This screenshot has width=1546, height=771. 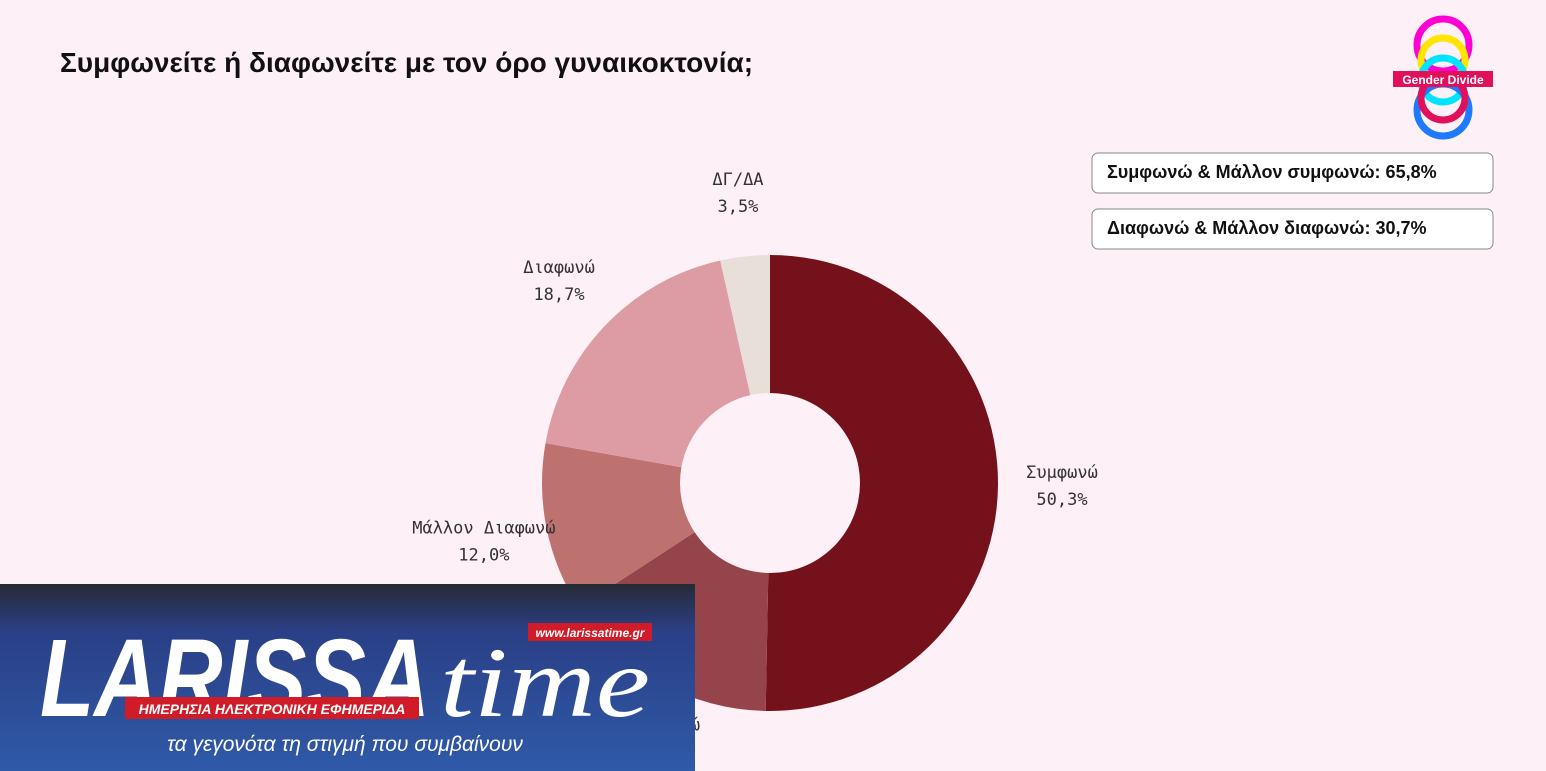 I want to click on logo-text: Gender Divide, so click(x=1443, y=80).